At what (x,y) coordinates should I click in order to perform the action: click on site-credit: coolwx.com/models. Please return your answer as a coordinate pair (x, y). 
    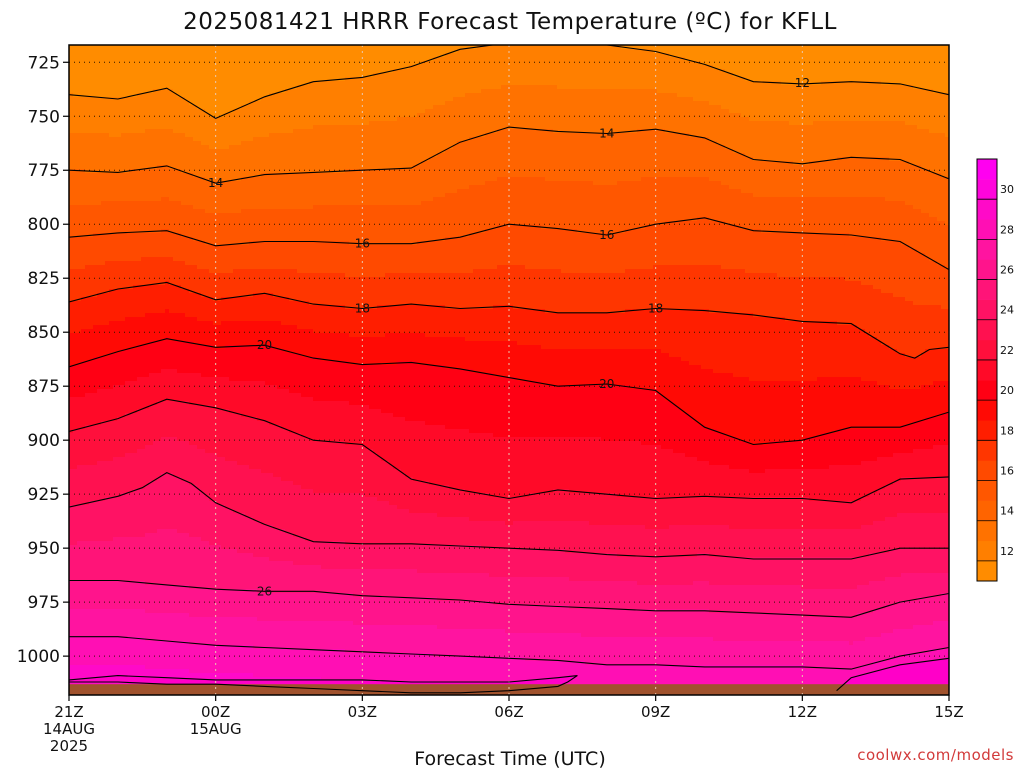
    Looking at the image, I should click on (935, 755).